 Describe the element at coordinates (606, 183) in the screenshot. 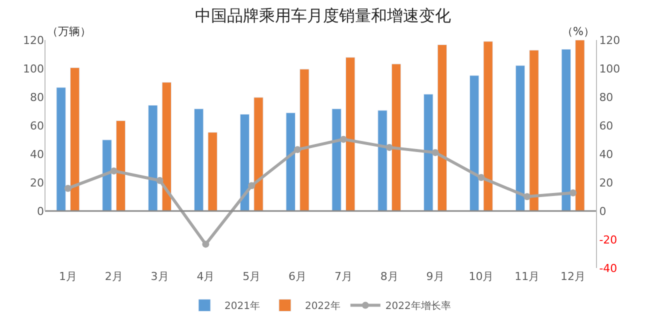

I see `y2-tick-label: 20` at that location.